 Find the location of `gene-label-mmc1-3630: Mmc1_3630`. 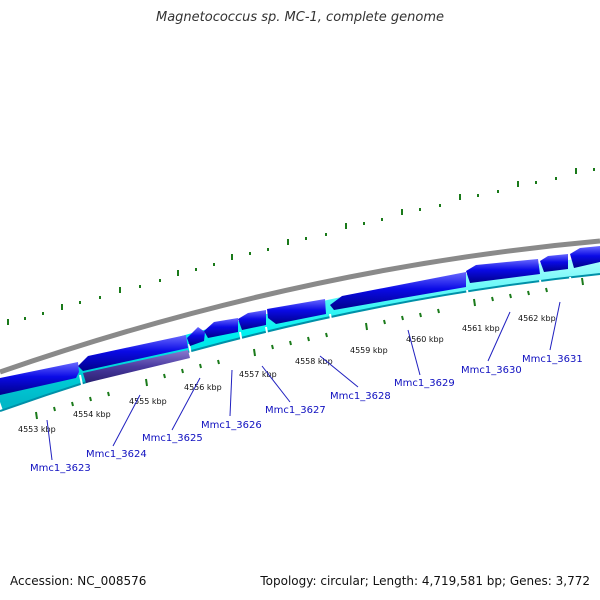

gene-label-mmc1-3630: Mmc1_3630 is located at coordinates (491, 370).